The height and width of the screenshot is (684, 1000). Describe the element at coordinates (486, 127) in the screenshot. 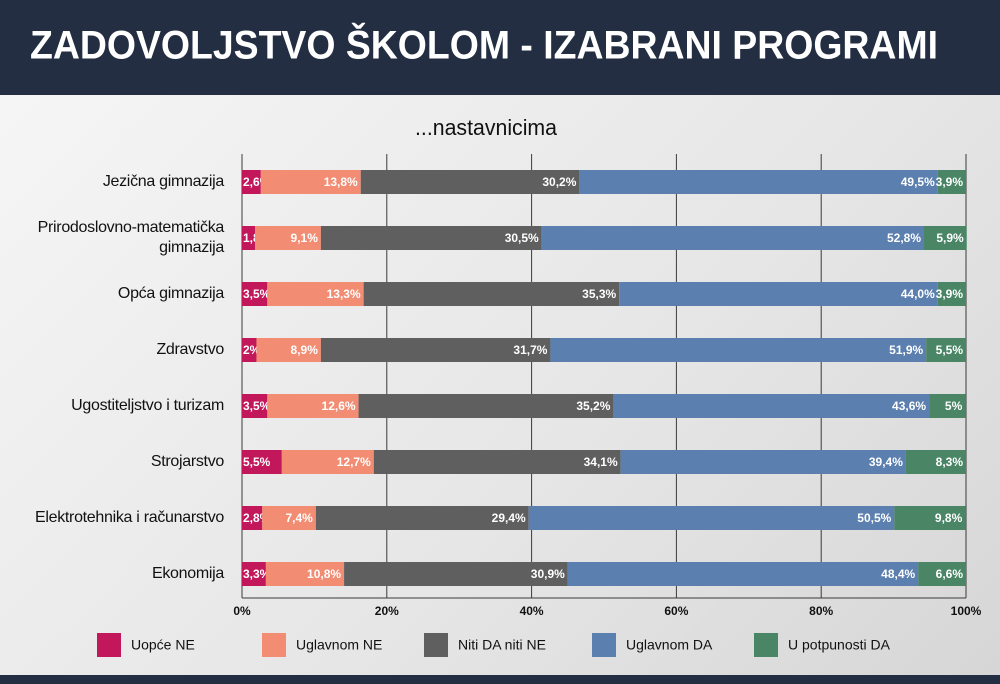

I see `chart-subtitle: ...nastavnicima` at that location.